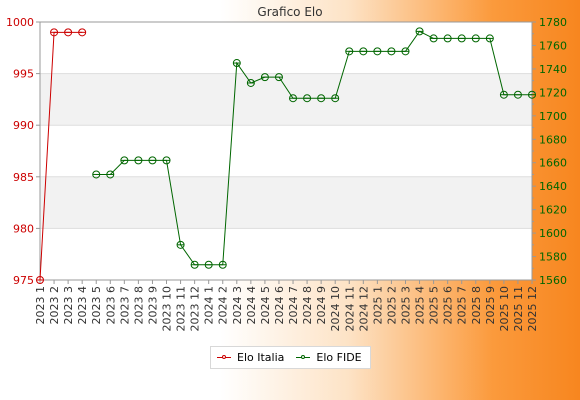  What do you see at coordinates (504, 309) in the screenshot?
I see `x-tick-label: 2025 10` at bounding box center [504, 309].